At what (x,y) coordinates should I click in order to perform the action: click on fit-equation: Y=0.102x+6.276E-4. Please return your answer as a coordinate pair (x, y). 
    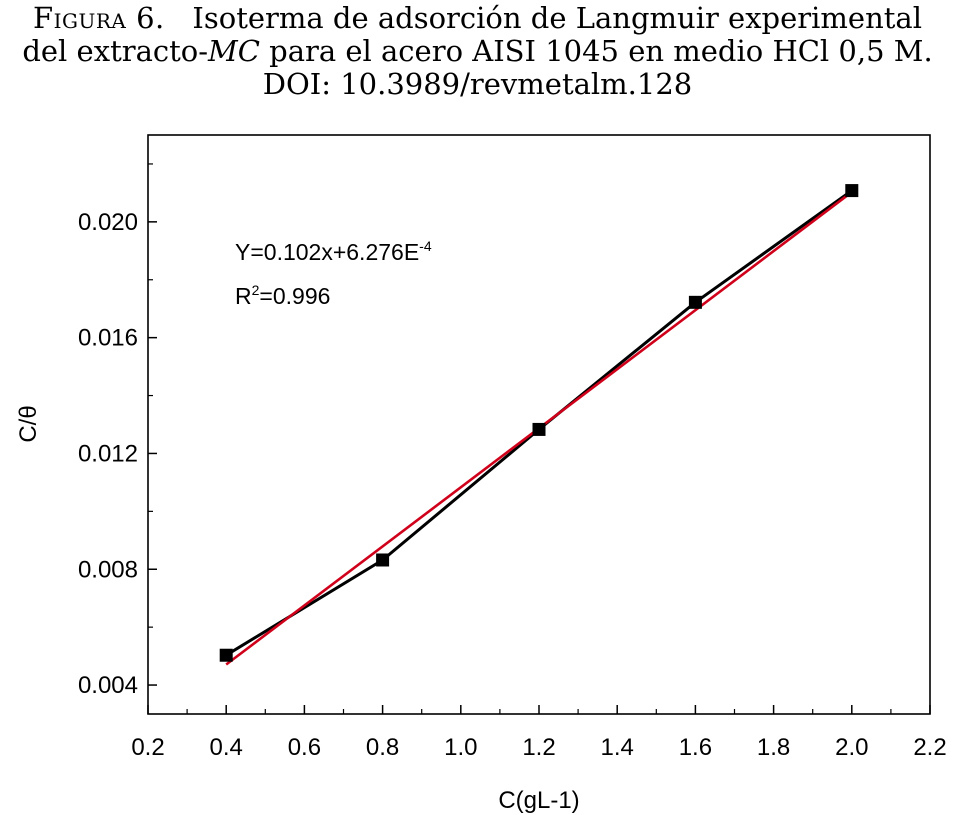
    Looking at the image, I should click on (333, 251).